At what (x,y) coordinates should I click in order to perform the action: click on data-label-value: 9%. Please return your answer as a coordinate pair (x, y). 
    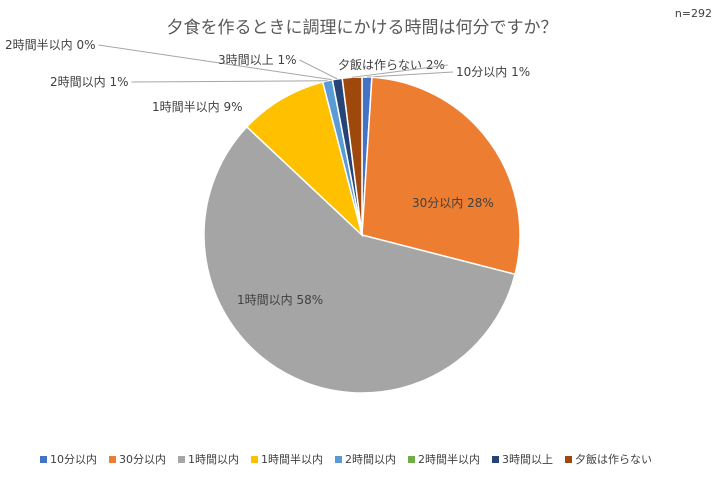
    Looking at the image, I should click on (232, 107).